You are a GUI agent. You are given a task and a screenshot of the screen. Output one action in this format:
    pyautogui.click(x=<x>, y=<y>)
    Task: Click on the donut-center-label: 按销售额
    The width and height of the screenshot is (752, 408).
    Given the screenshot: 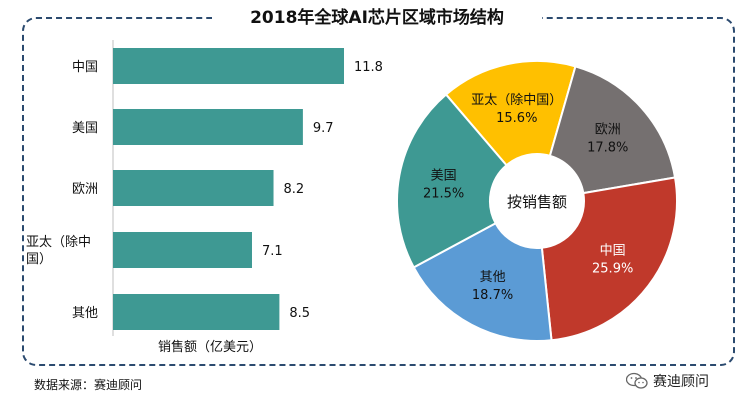 What is the action you would take?
    pyautogui.click(x=537, y=202)
    